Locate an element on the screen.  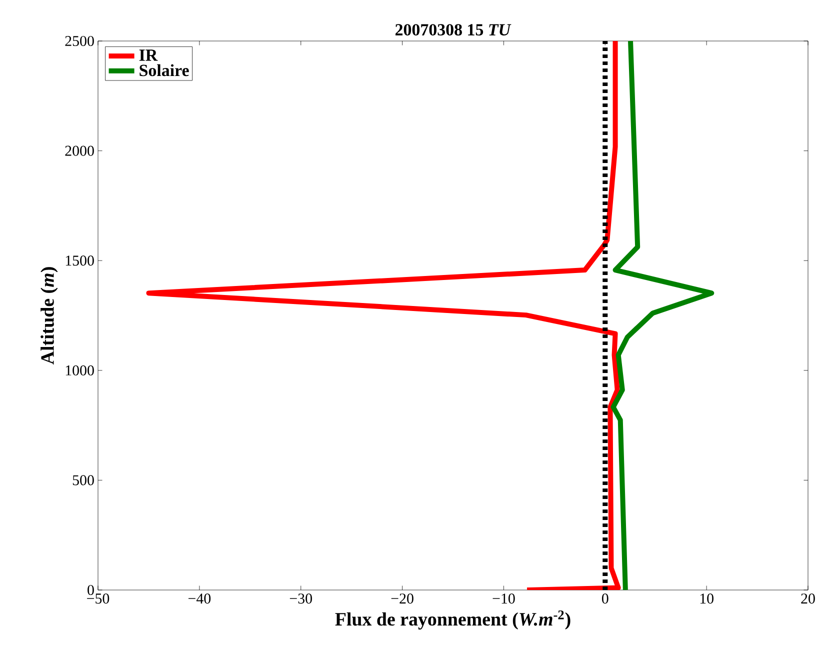
x-tick-label: −10 is located at coordinates (503, 599).